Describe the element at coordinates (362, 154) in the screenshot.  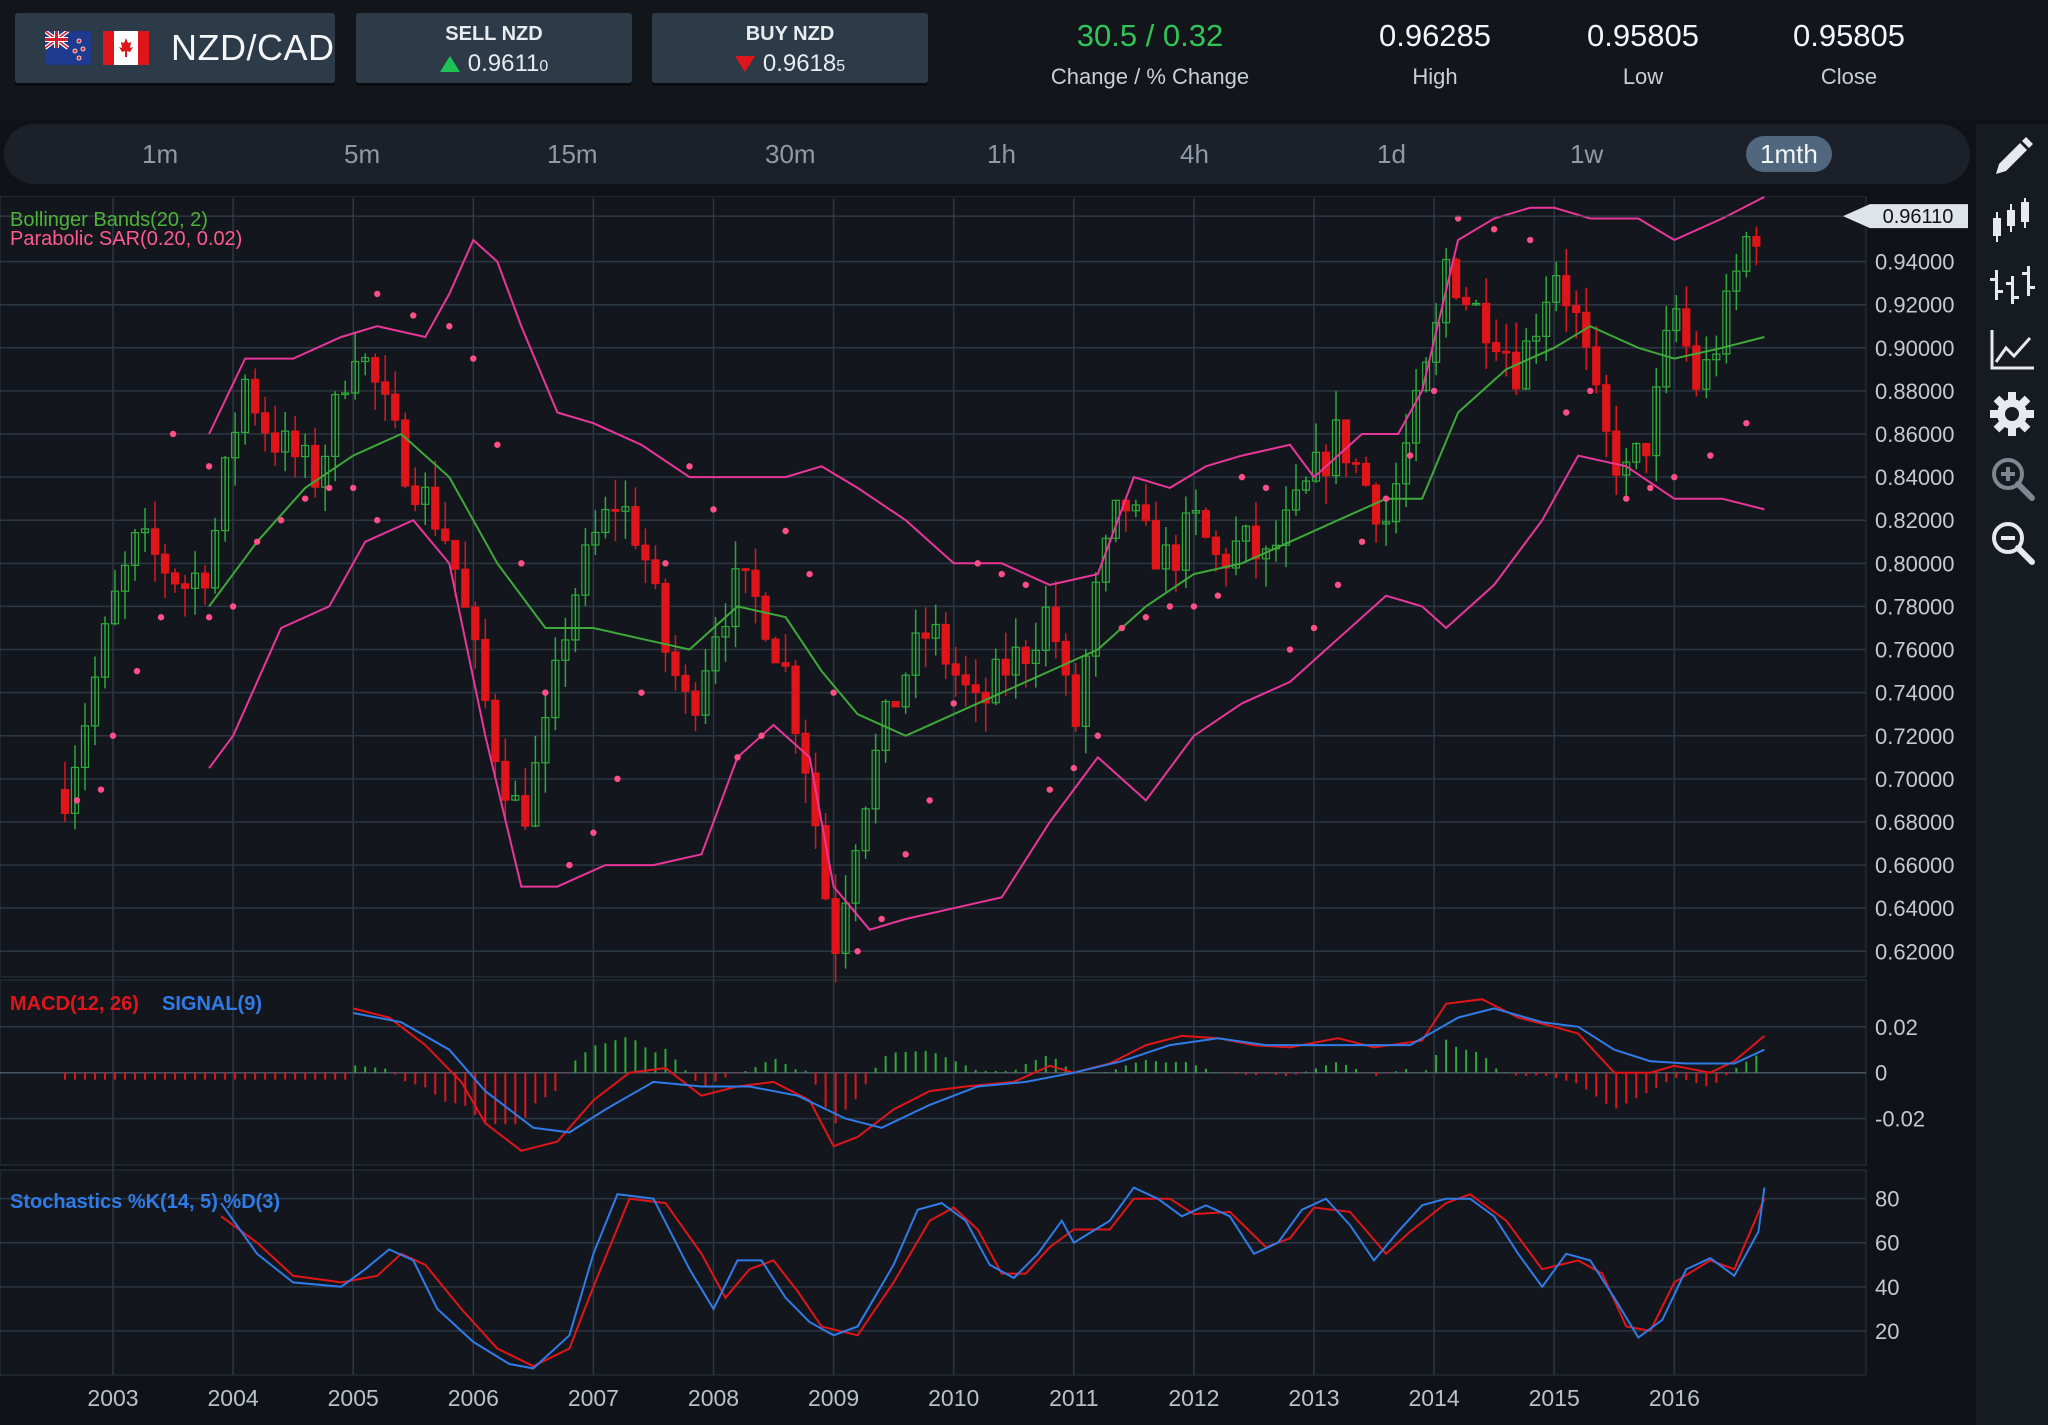
I see `timeframe-5m: 5m` at that location.